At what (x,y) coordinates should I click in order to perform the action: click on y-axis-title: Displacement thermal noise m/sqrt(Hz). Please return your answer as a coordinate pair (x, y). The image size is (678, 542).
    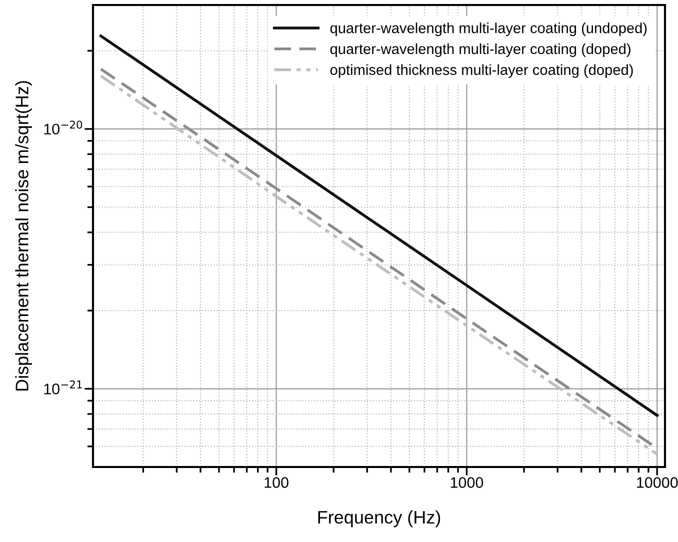
    Looking at the image, I should click on (23, 236).